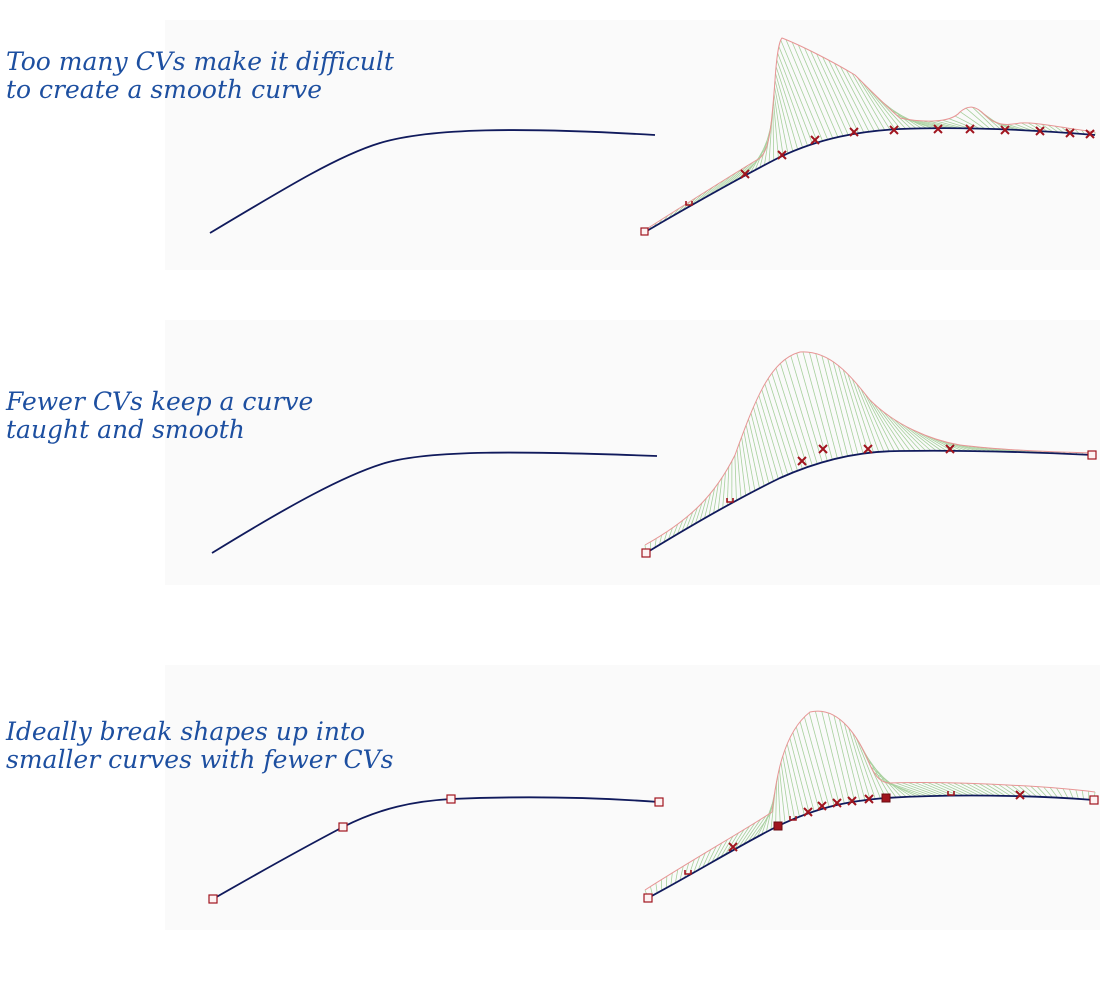 Image resolution: width=1100 pixels, height=1000 pixels. What do you see at coordinates (200, 759) in the screenshot?
I see `caption-line: smaller curves with fewer CVs` at bounding box center [200, 759].